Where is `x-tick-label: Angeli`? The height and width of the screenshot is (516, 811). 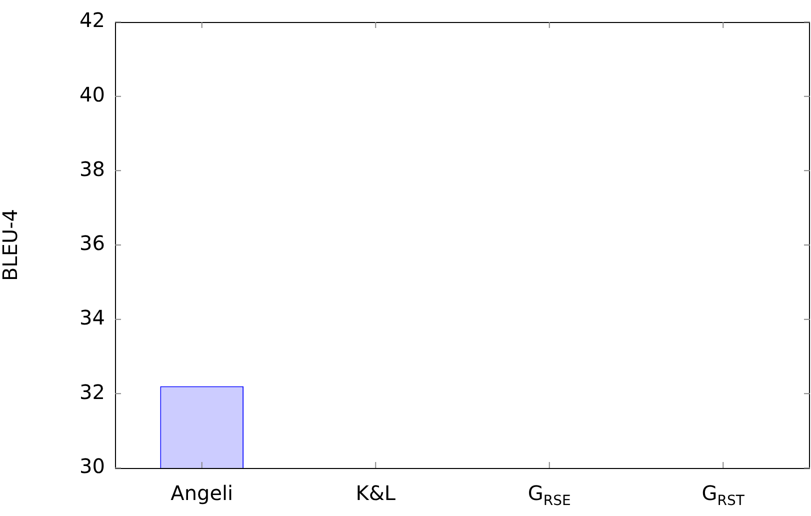 x-tick-label: Angeli is located at coordinates (202, 493).